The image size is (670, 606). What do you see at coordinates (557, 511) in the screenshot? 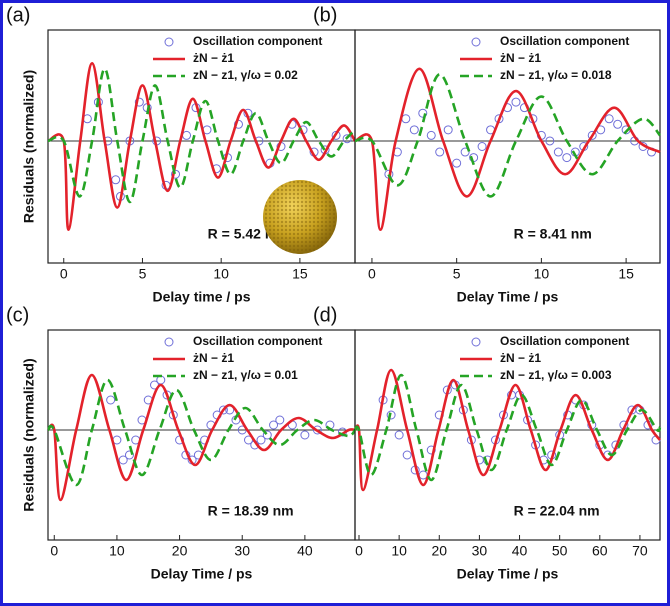
I see `annotation: R = 22.04 nm` at bounding box center [557, 511].